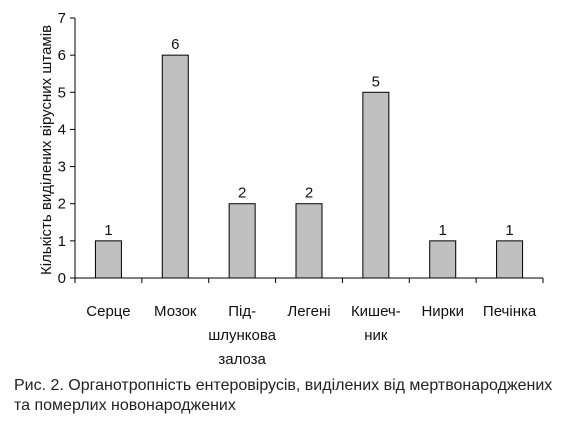 The image size is (581, 436). What do you see at coordinates (509, 230) in the screenshot?
I see `data-label-6: 1` at bounding box center [509, 230].